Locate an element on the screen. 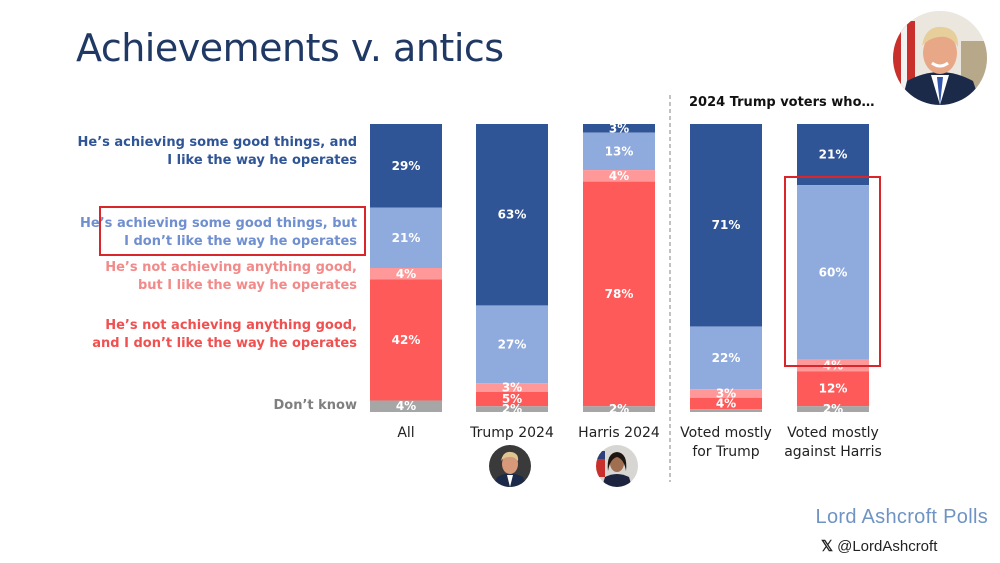  legend-line: Don’t know is located at coordinates (315, 405).